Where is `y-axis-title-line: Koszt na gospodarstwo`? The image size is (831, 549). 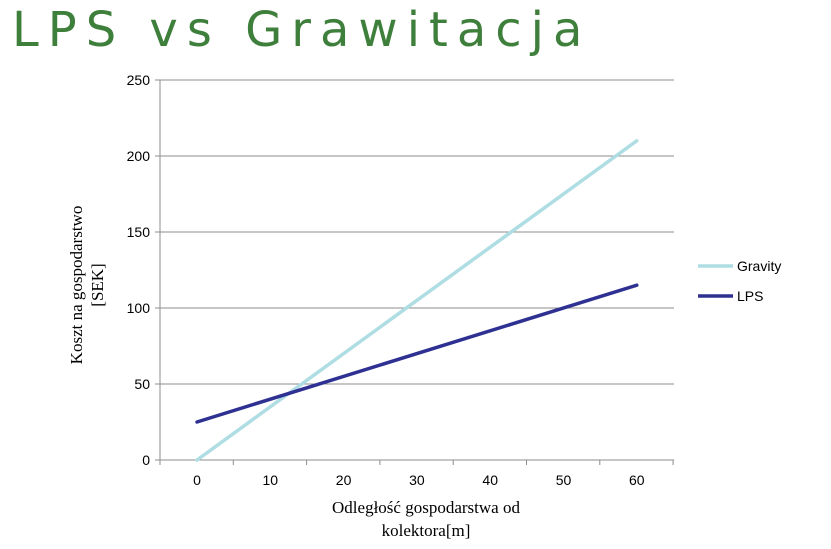
y-axis-title-line: Koszt na gospodarstwo is located at coordinates (76, 285).